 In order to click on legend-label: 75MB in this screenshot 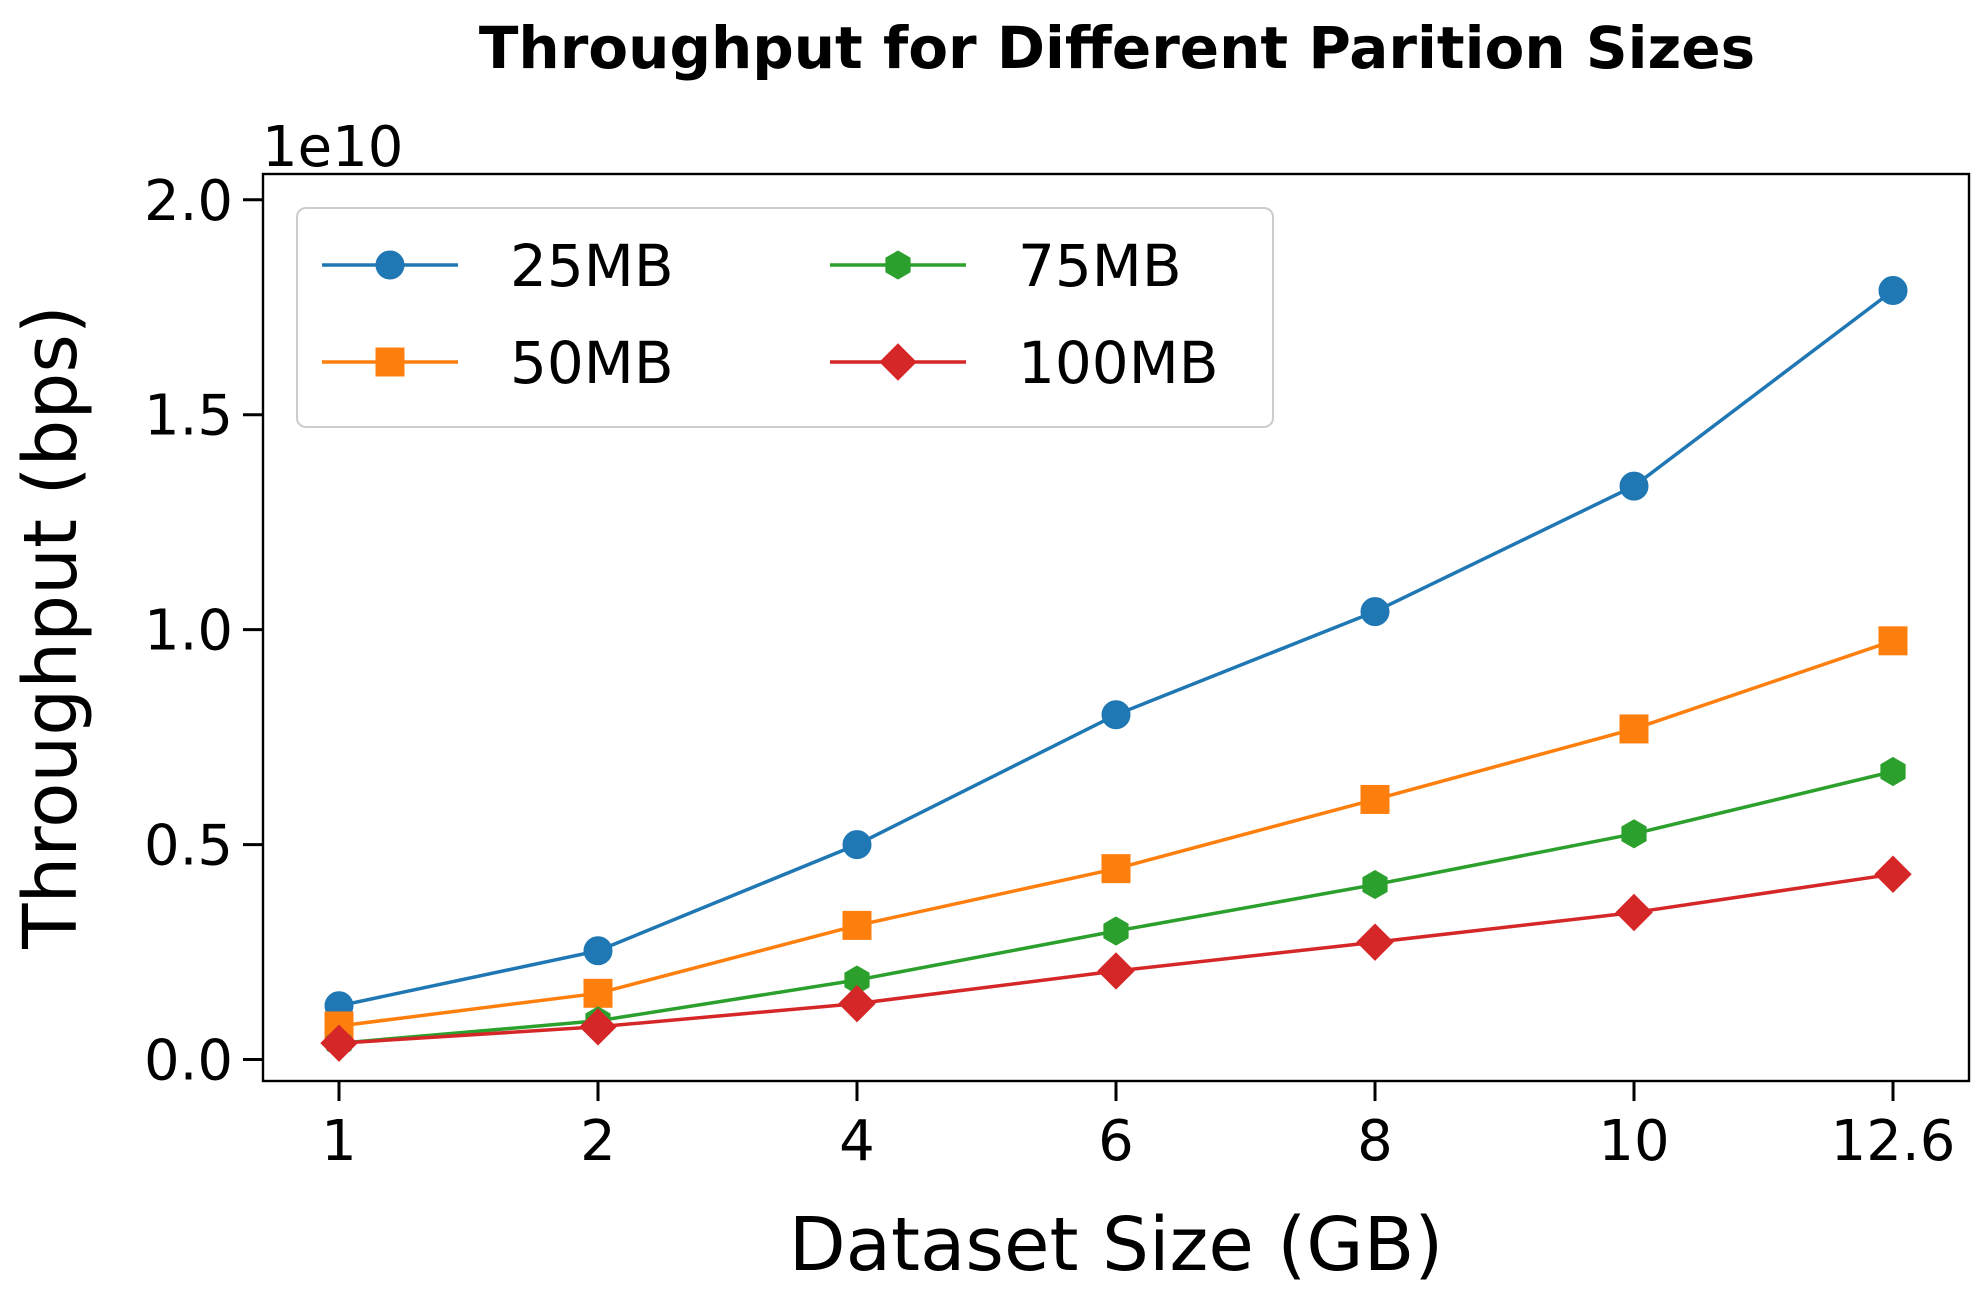, I will do `click(1100, 266)`.